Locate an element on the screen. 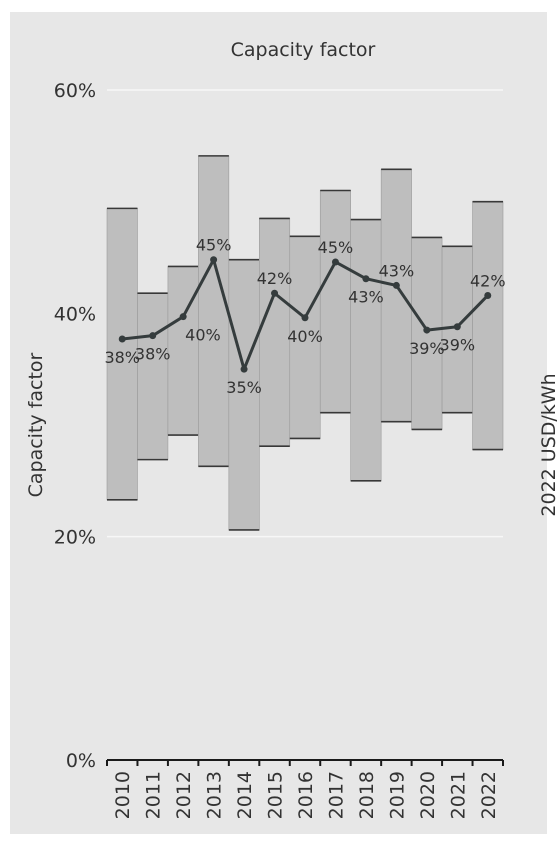 This screenshot has height=846, width=557. y-tick-label: 0% is located at coordinates (81, 761).